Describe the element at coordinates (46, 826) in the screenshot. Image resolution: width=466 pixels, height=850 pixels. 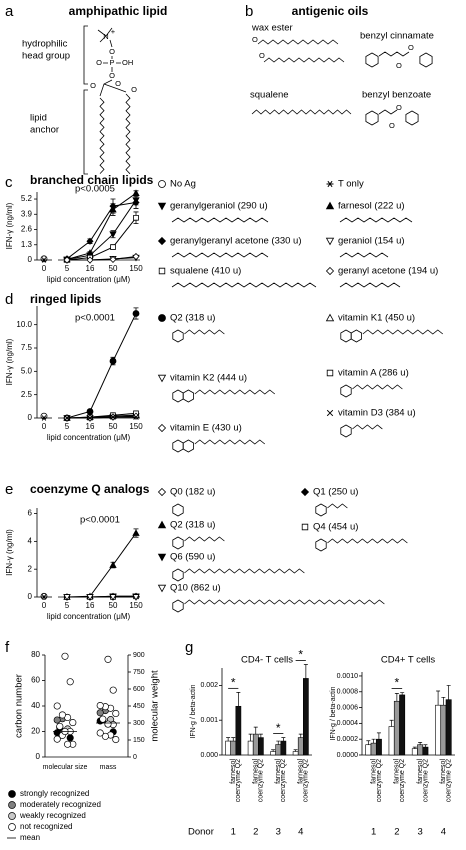
I see `legend-label: not recognized` at that location.